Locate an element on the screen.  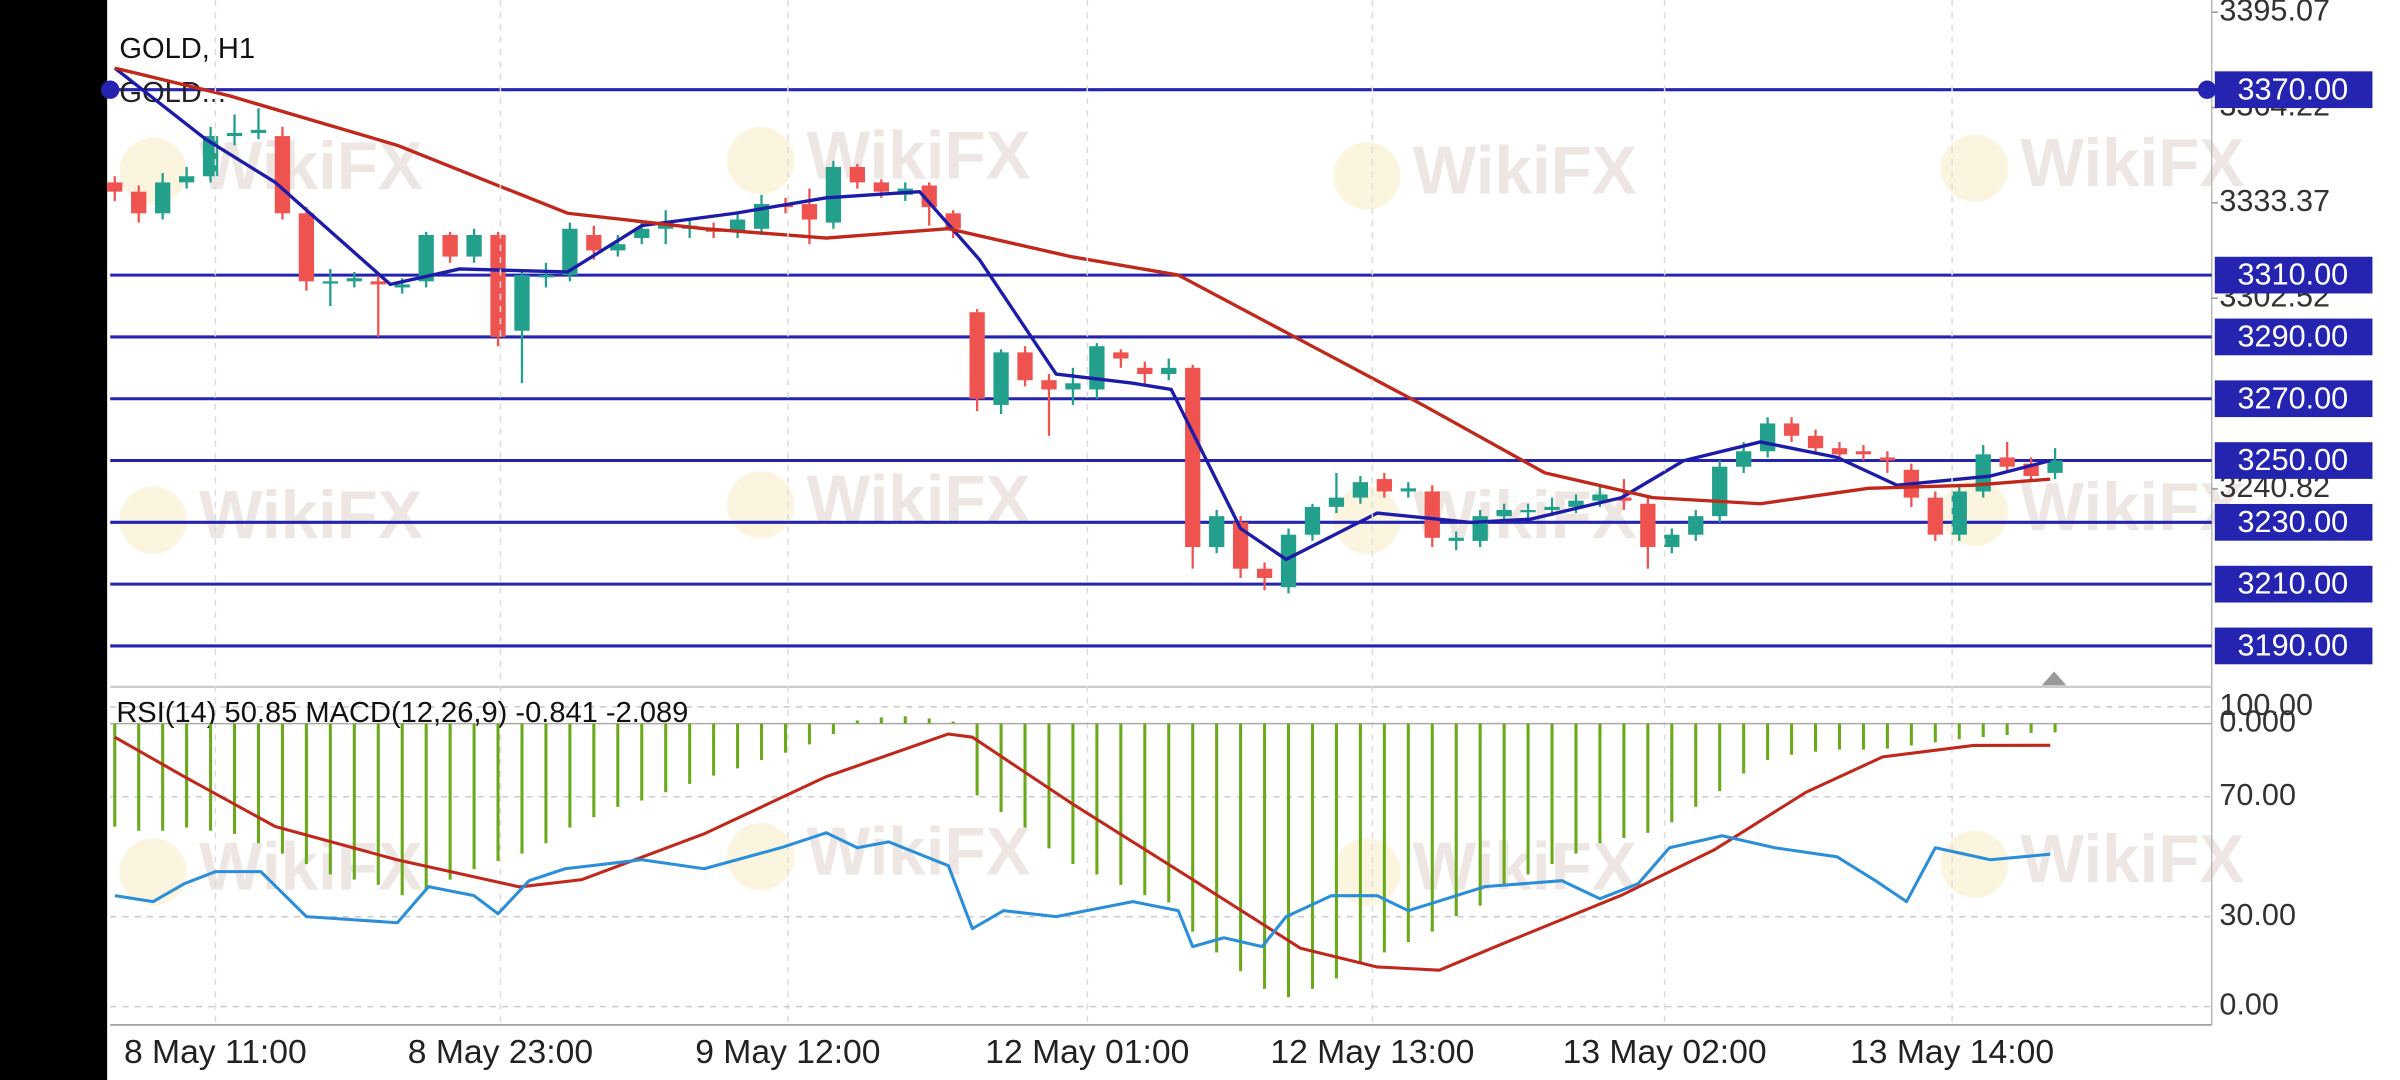
screen-edge is located at coordinates (54, 540).